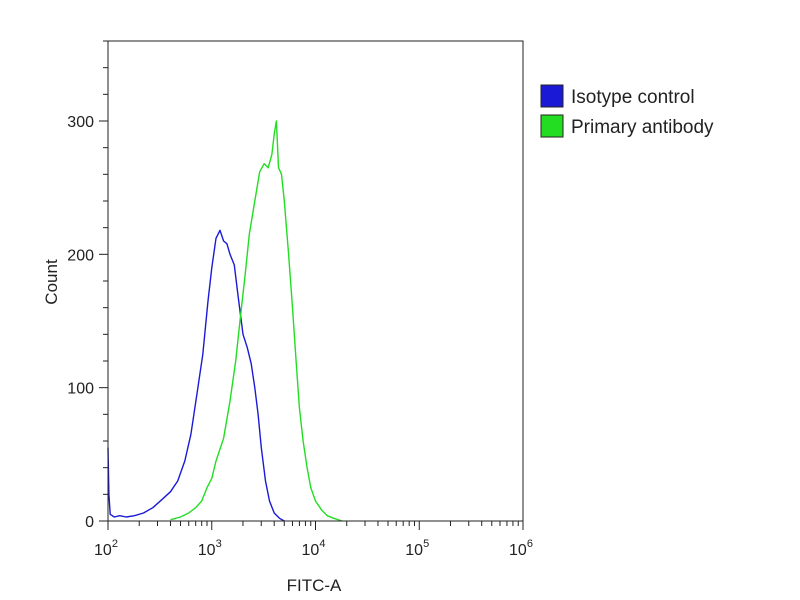 The width and height of the screenshot is (800, 600). What do you see at coordinates (521, 548) in the screenshot?
I see `x-tick-label: 10⁶` at bounding box center [521, 548].